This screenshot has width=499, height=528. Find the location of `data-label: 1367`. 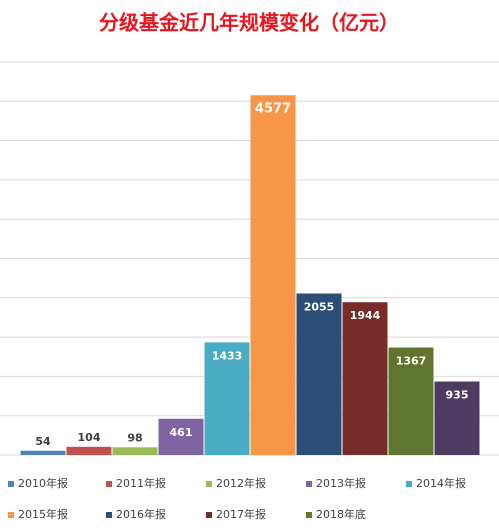

data-label: 1367 is located at coordinates (411, 361).